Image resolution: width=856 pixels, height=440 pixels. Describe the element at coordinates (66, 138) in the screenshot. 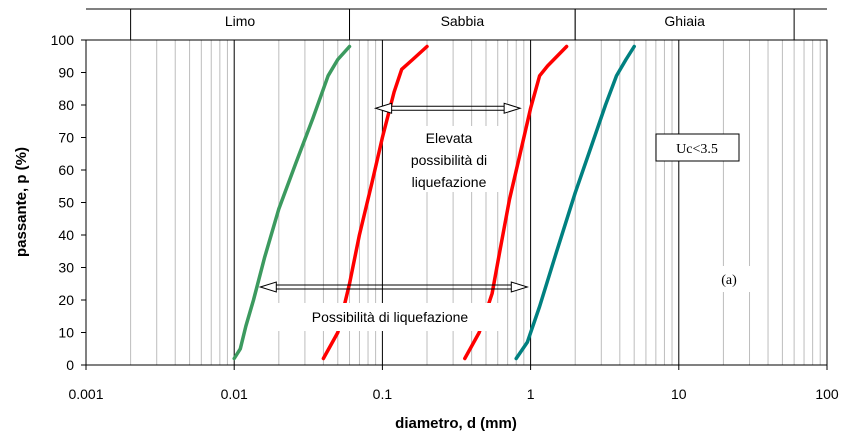

I see `y-tick-label: 70` at that location.